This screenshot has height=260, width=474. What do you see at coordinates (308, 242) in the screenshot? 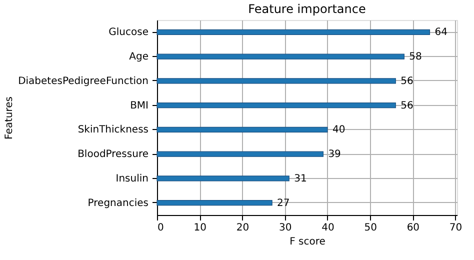
I see `x-axis-title: F score` at bounding box center [308, 242].